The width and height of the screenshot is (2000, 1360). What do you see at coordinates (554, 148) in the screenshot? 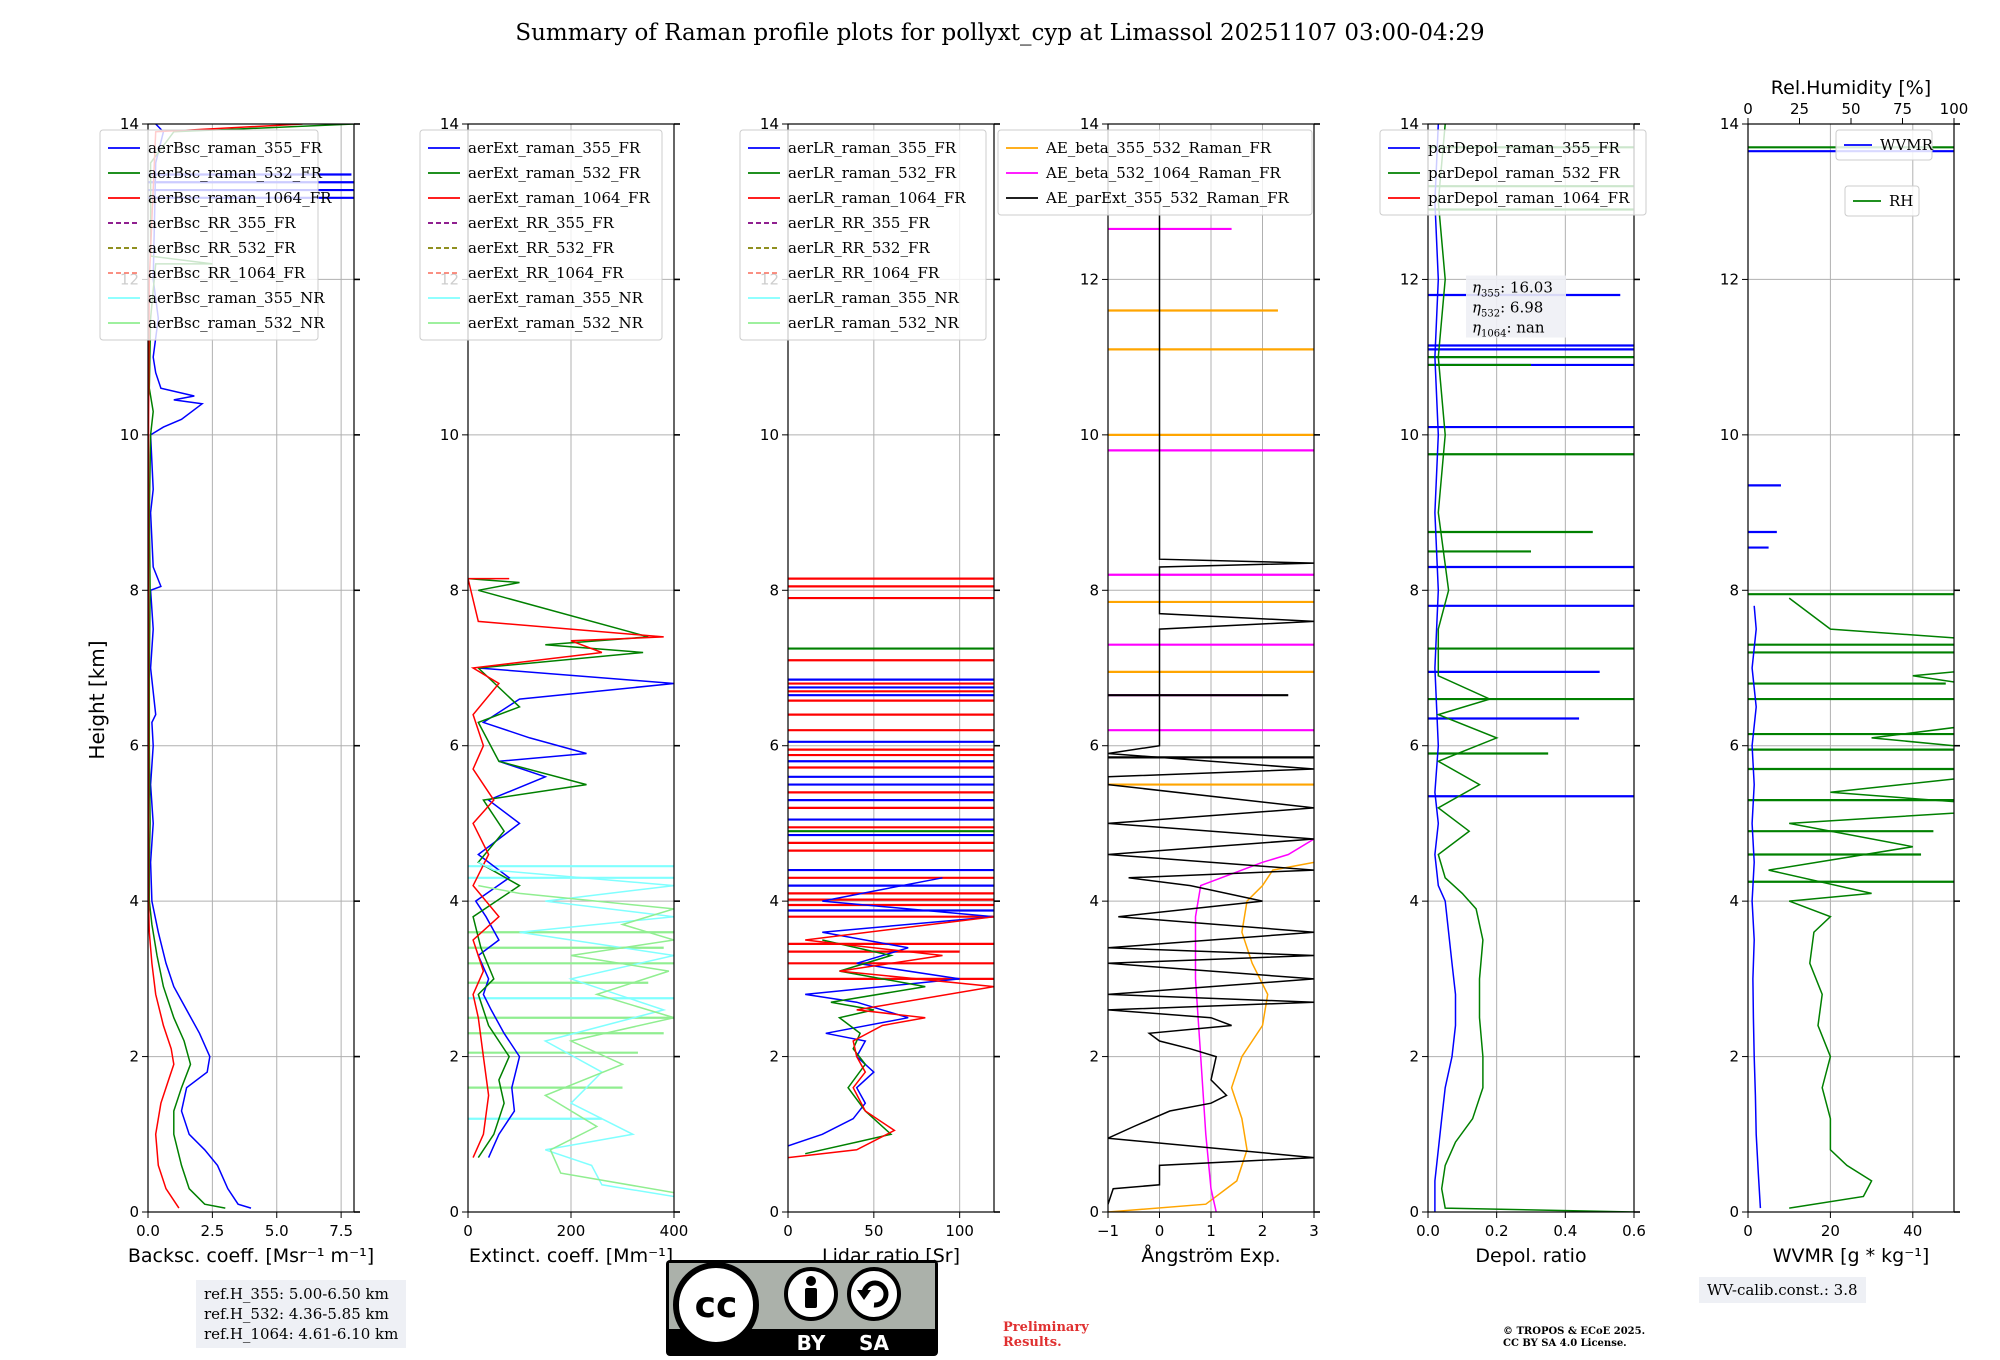
I see `legend-label: aerExt_raman_355_FR` at bounding box center [554, 148].